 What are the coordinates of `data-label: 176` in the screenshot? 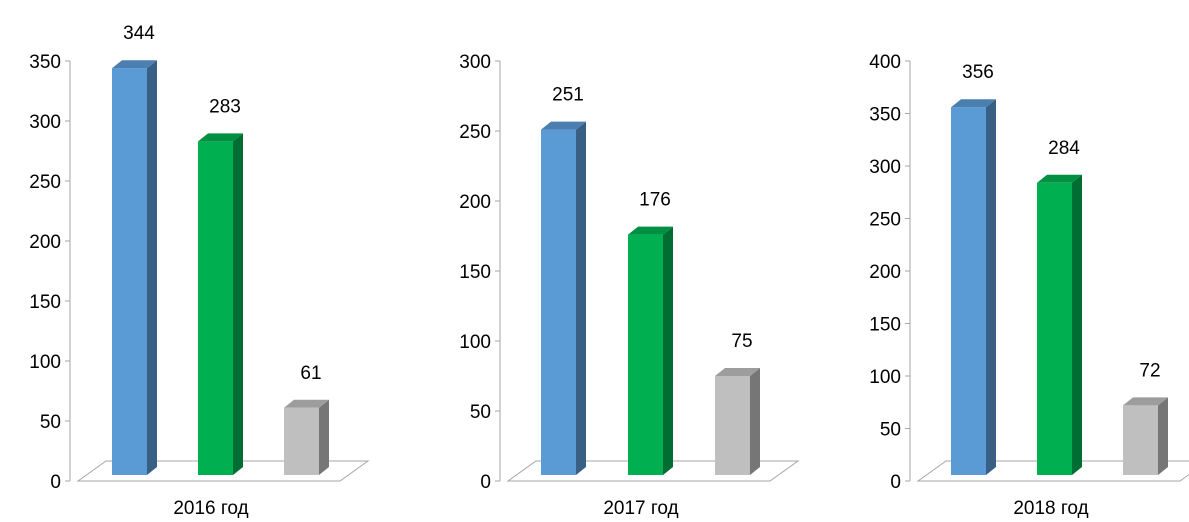 It's located at (655, 200).